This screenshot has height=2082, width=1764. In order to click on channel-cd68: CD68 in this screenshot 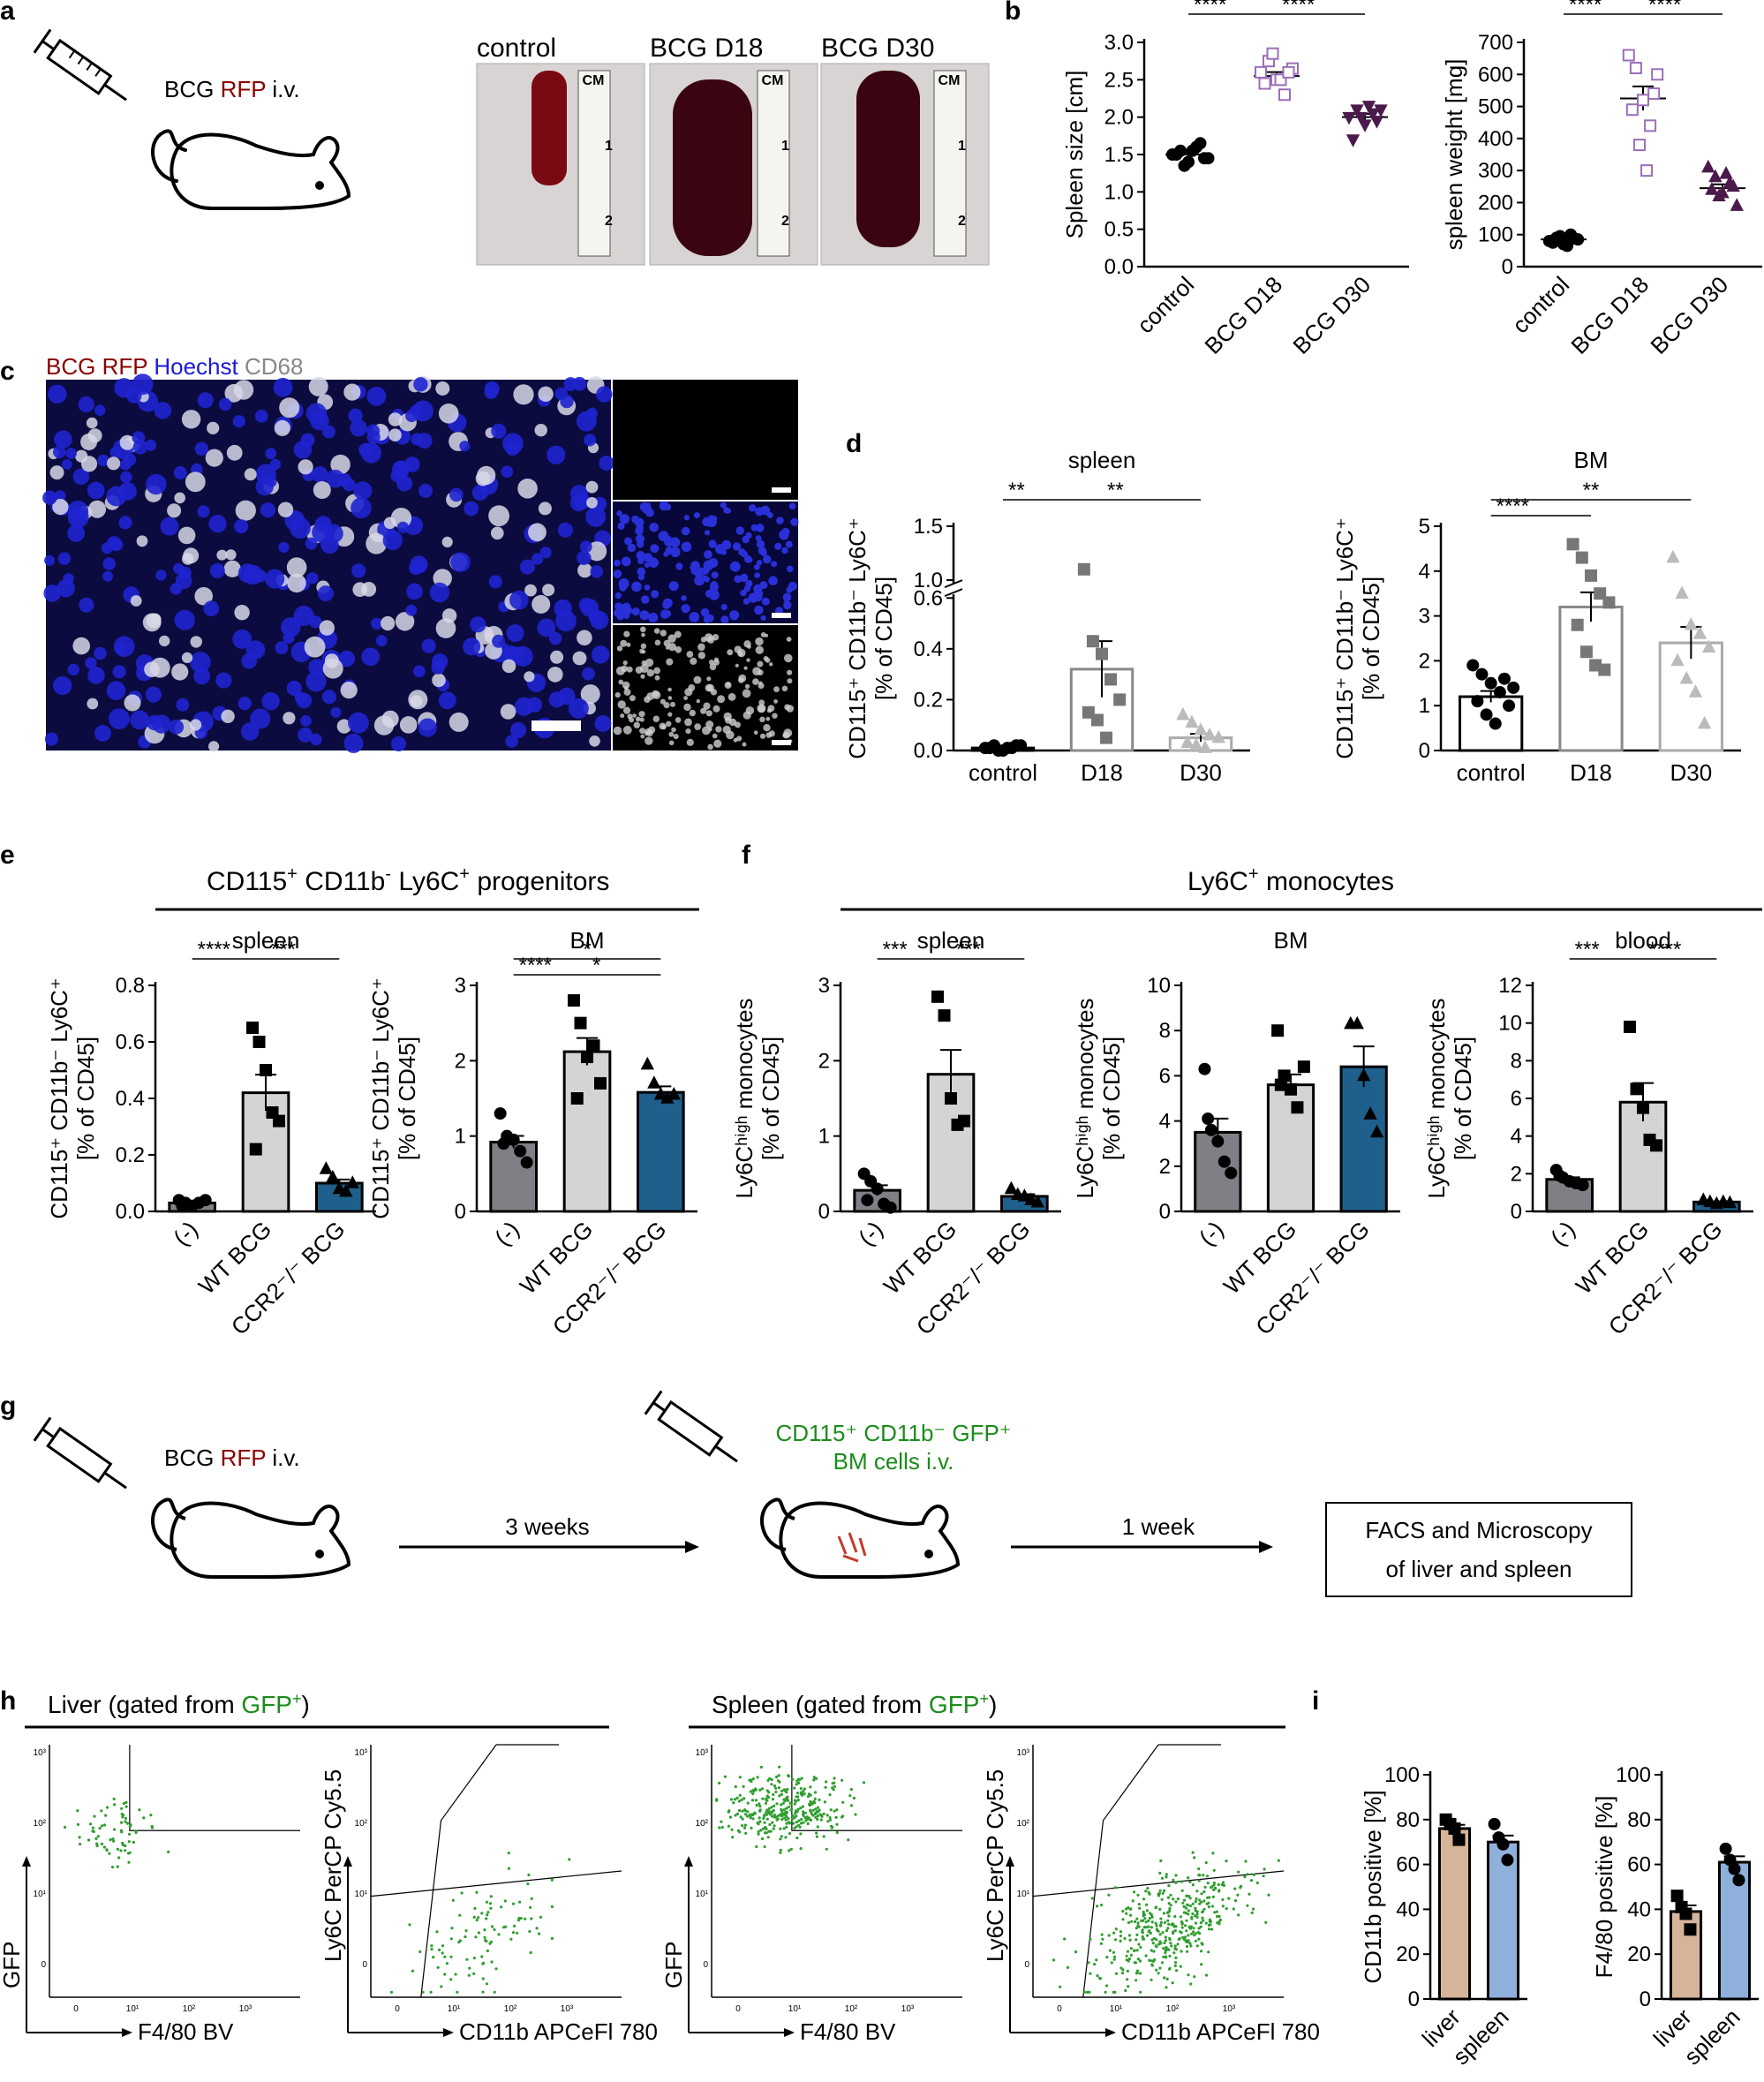, I will do `click(274, 366)`.